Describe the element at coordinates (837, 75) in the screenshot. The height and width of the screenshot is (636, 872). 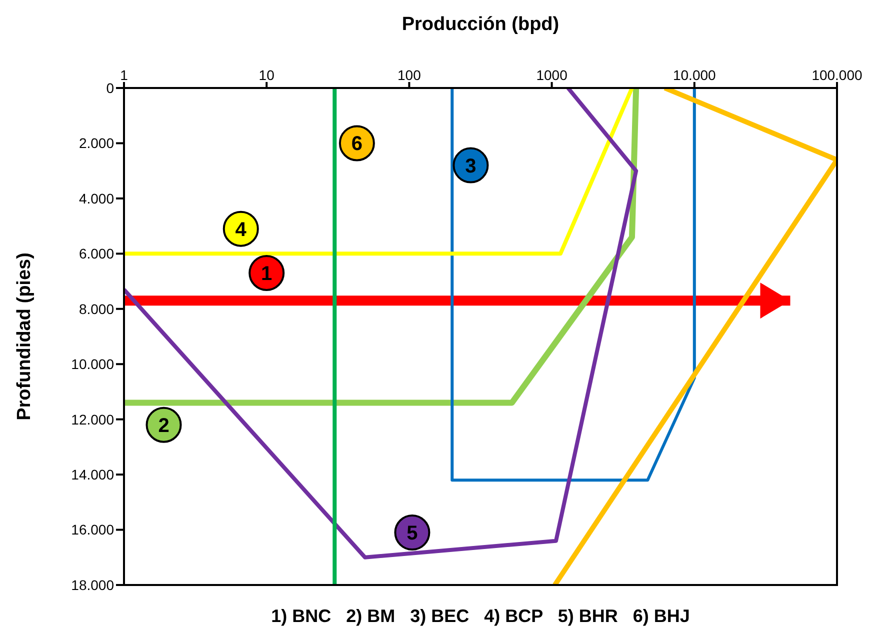
I see `x-tick-label: 100.000` at that location.